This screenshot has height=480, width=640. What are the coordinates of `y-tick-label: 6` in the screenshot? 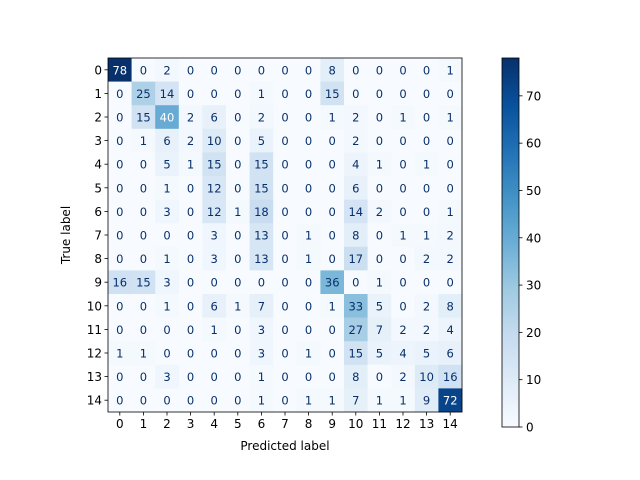 It's located at (98, 212).